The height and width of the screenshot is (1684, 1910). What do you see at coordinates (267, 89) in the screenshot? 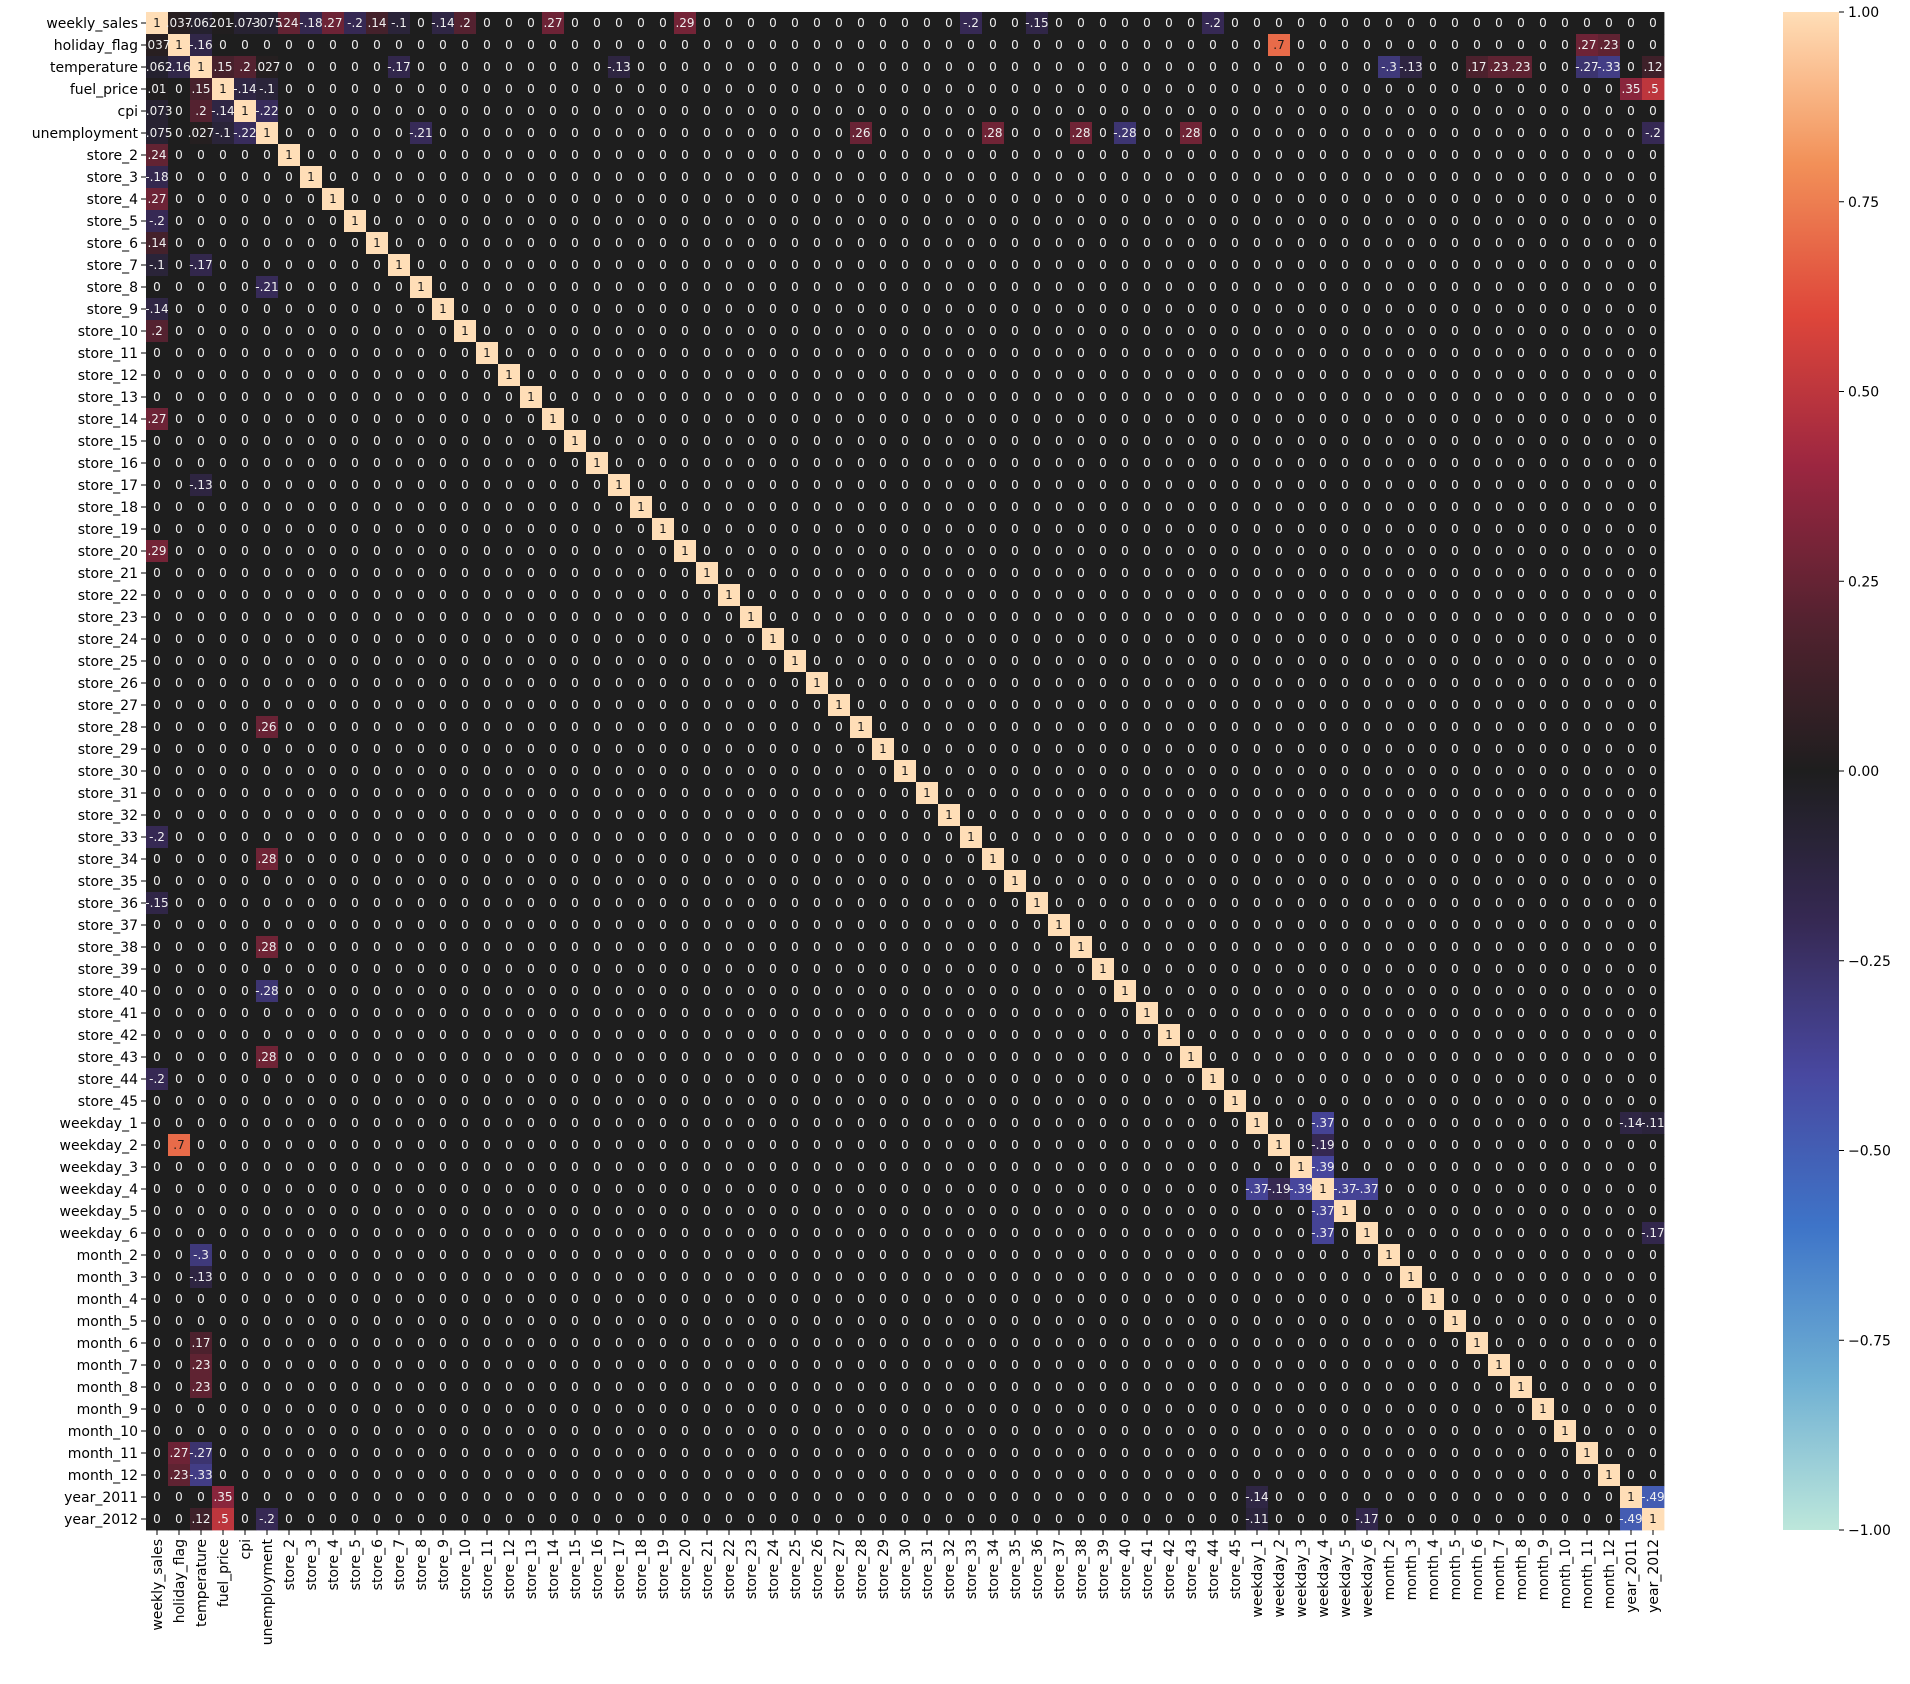
I see `cell-value-label: -.1` at bounding box center [267, 89].